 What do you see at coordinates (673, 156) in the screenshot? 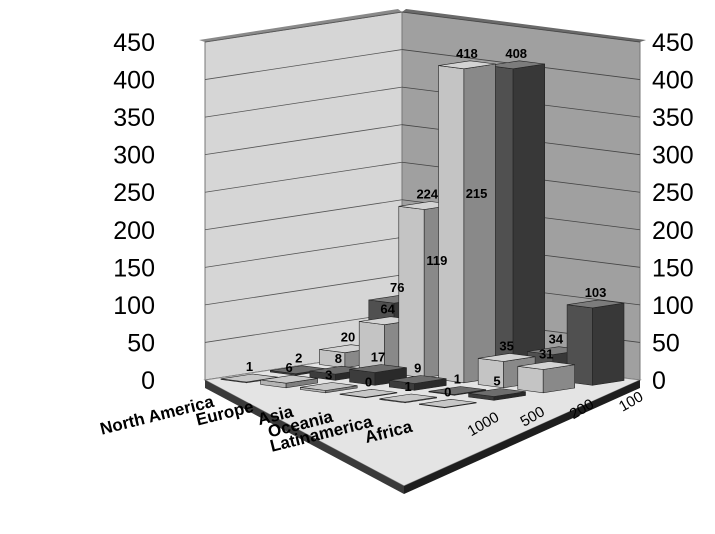
I see `y-tick-label-right: 300` at bounding box center [673, 156].